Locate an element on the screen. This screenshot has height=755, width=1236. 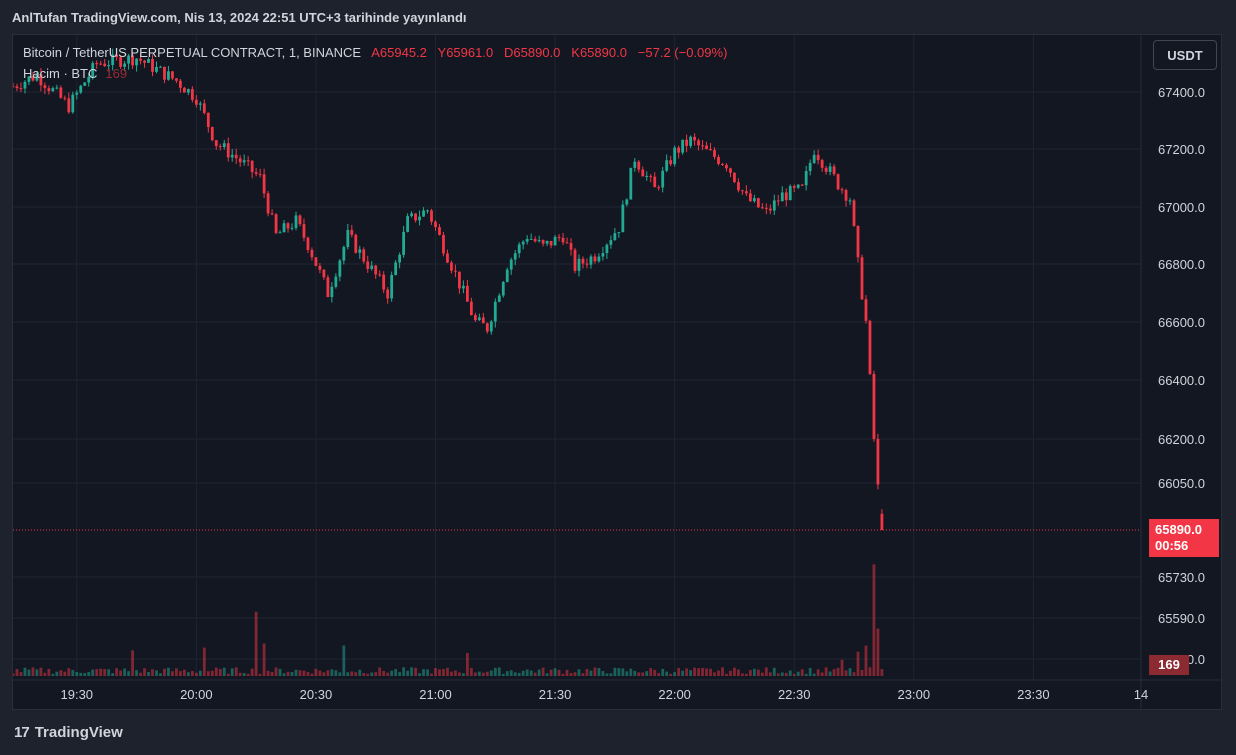
low-label: D is located at coordinates (509, 52).